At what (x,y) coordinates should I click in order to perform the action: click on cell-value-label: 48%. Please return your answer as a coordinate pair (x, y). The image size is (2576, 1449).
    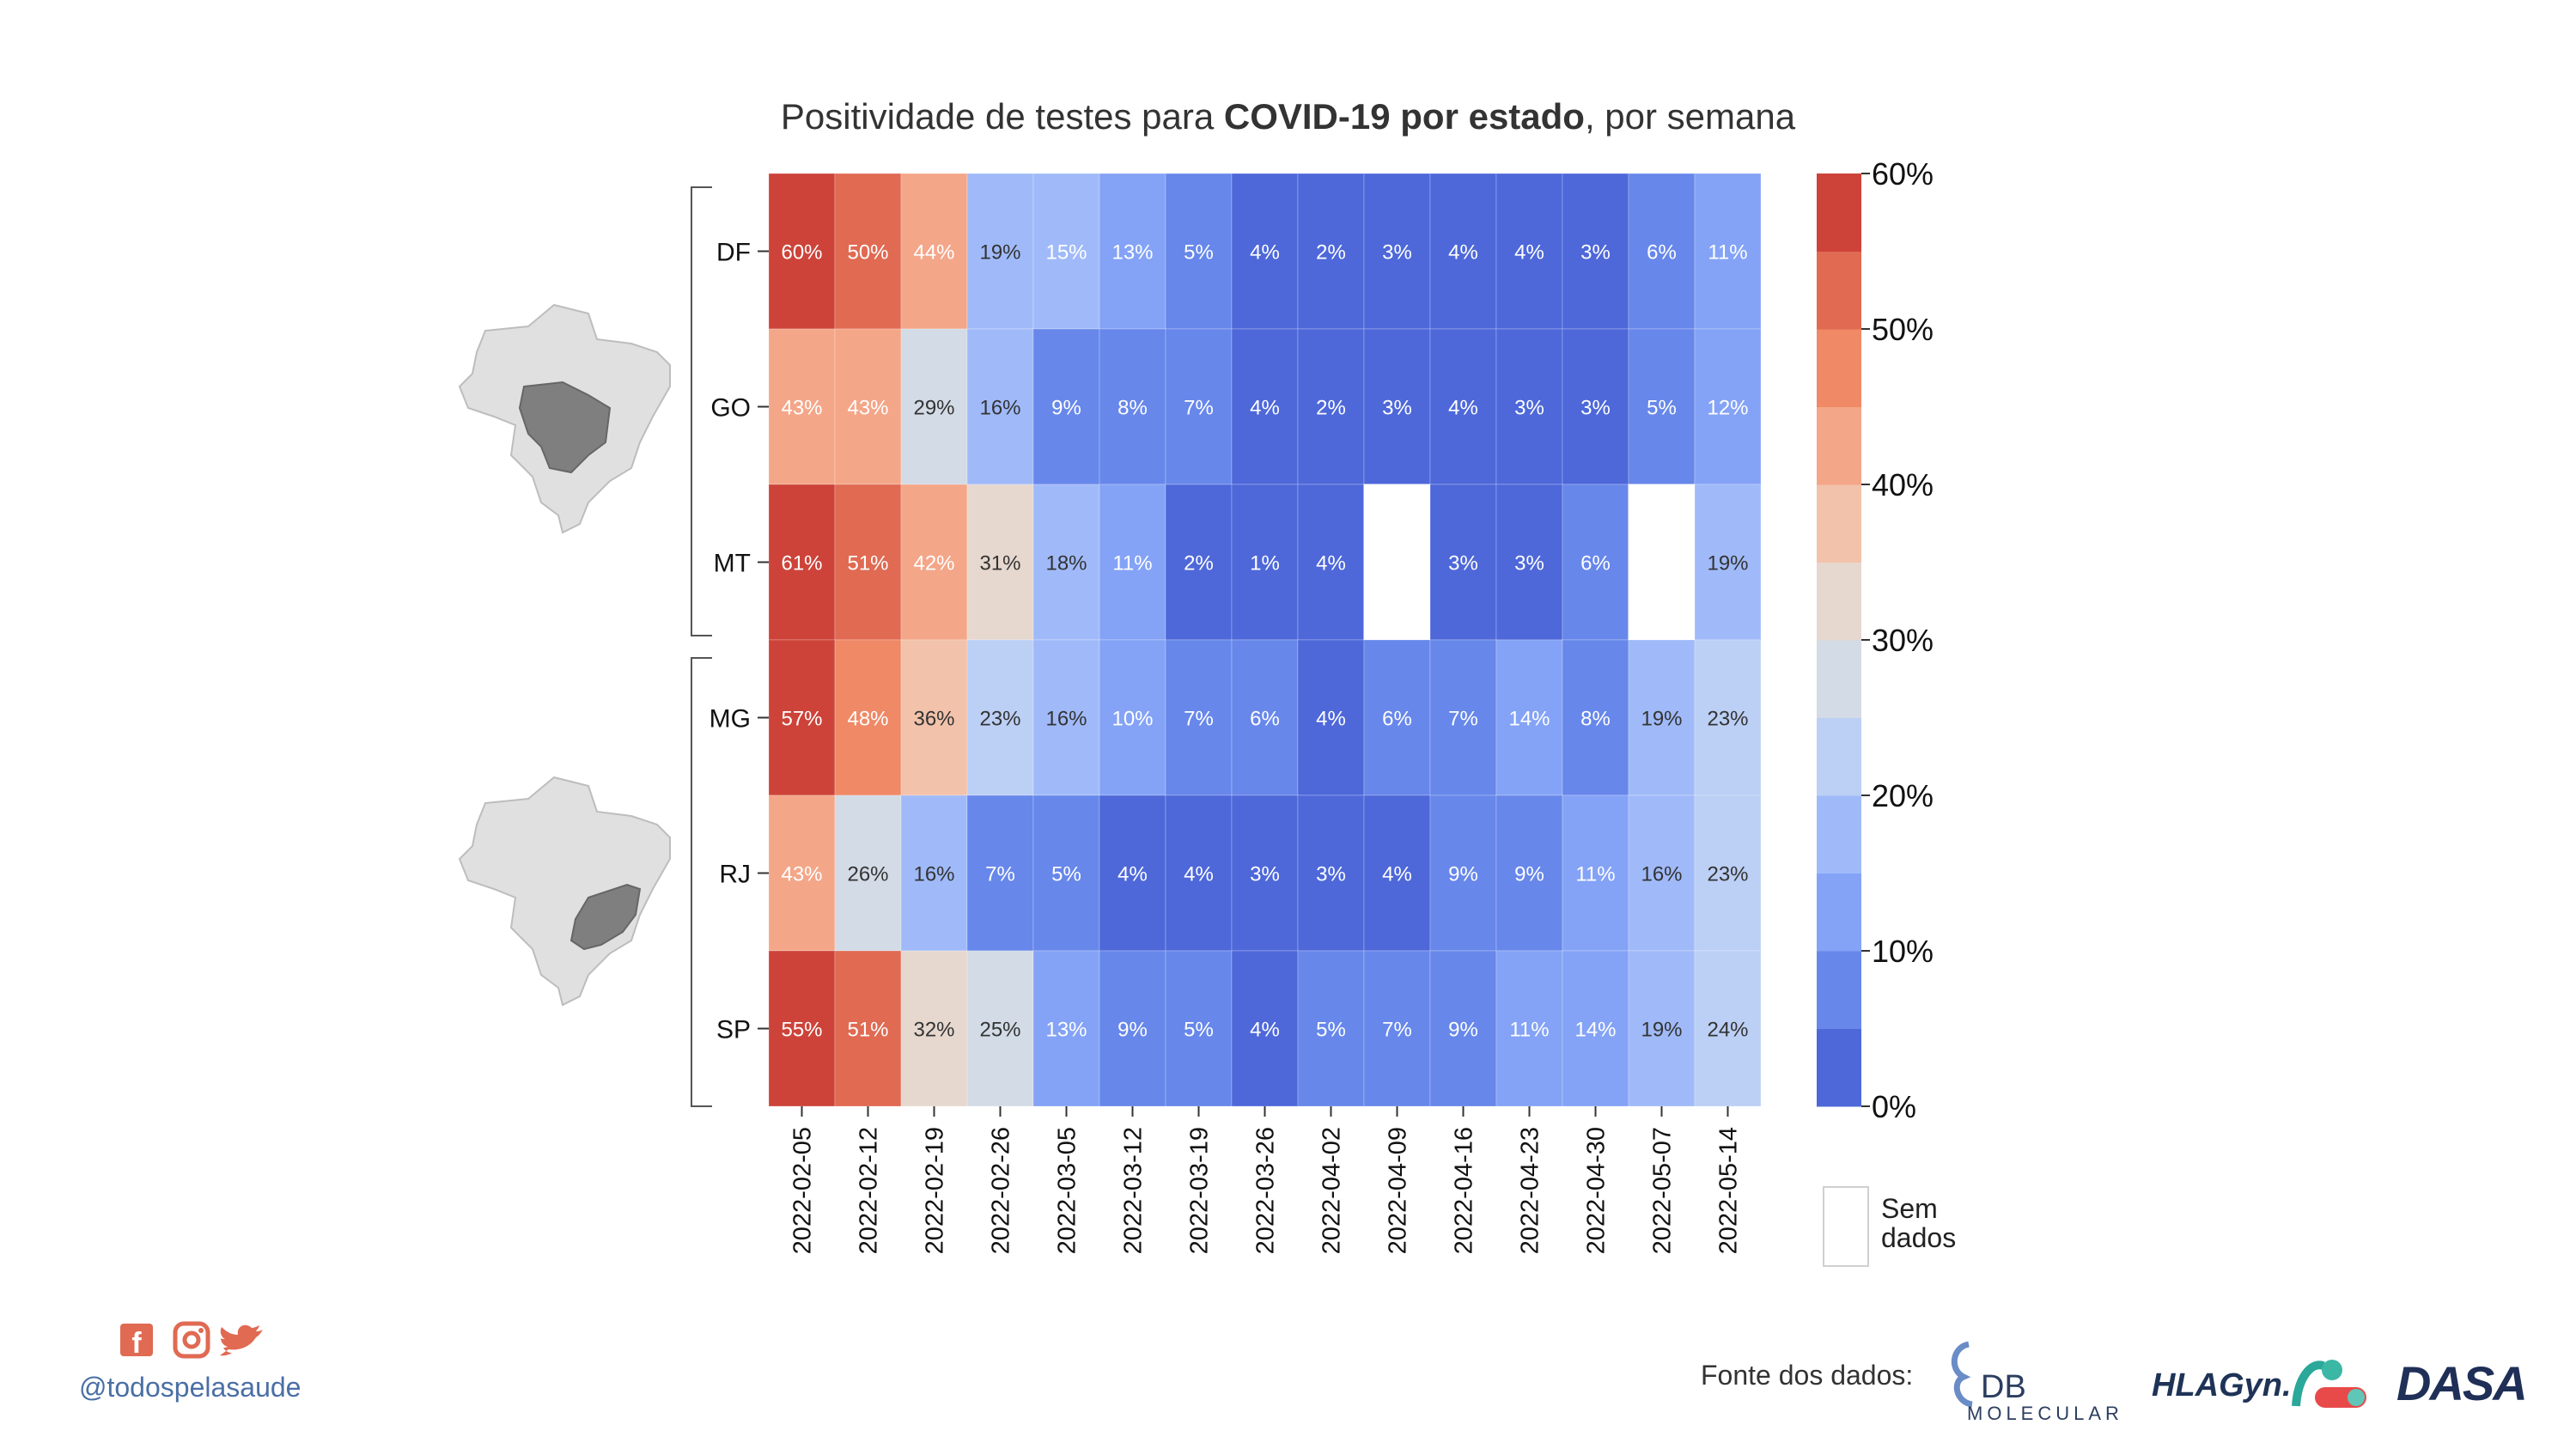
    Looking at the image, I should click on (867, 719).